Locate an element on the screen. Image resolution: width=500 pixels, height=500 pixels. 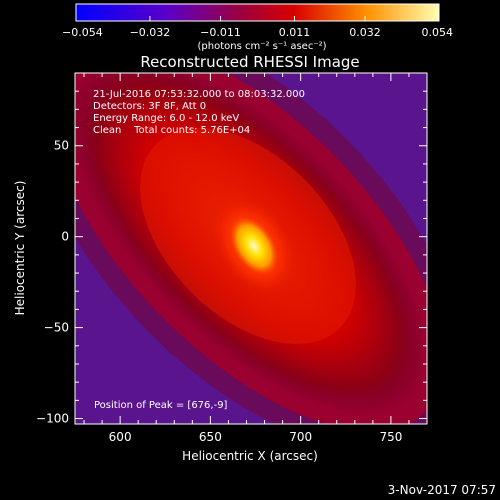
x-axis-label: Heliocentric X (arcsec) is located at coordinates (250, 456).